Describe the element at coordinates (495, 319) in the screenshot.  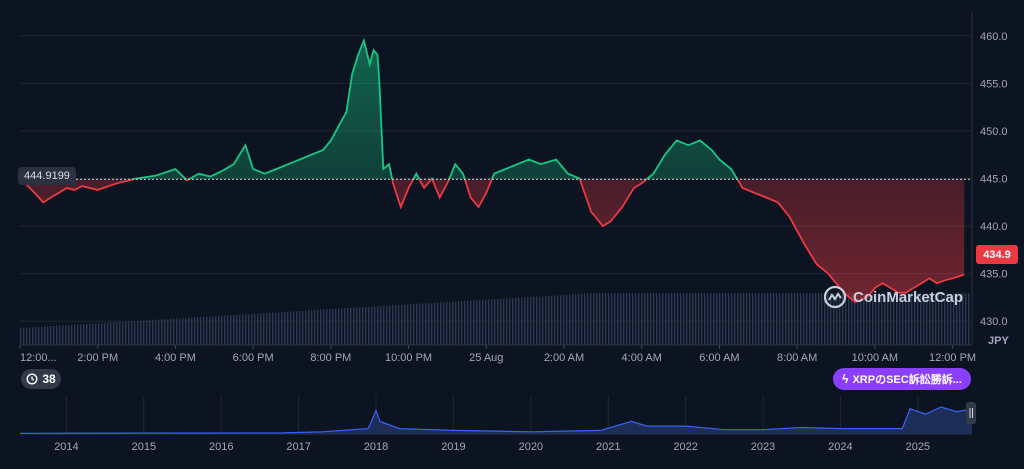
I see `volume-bars` at that location.